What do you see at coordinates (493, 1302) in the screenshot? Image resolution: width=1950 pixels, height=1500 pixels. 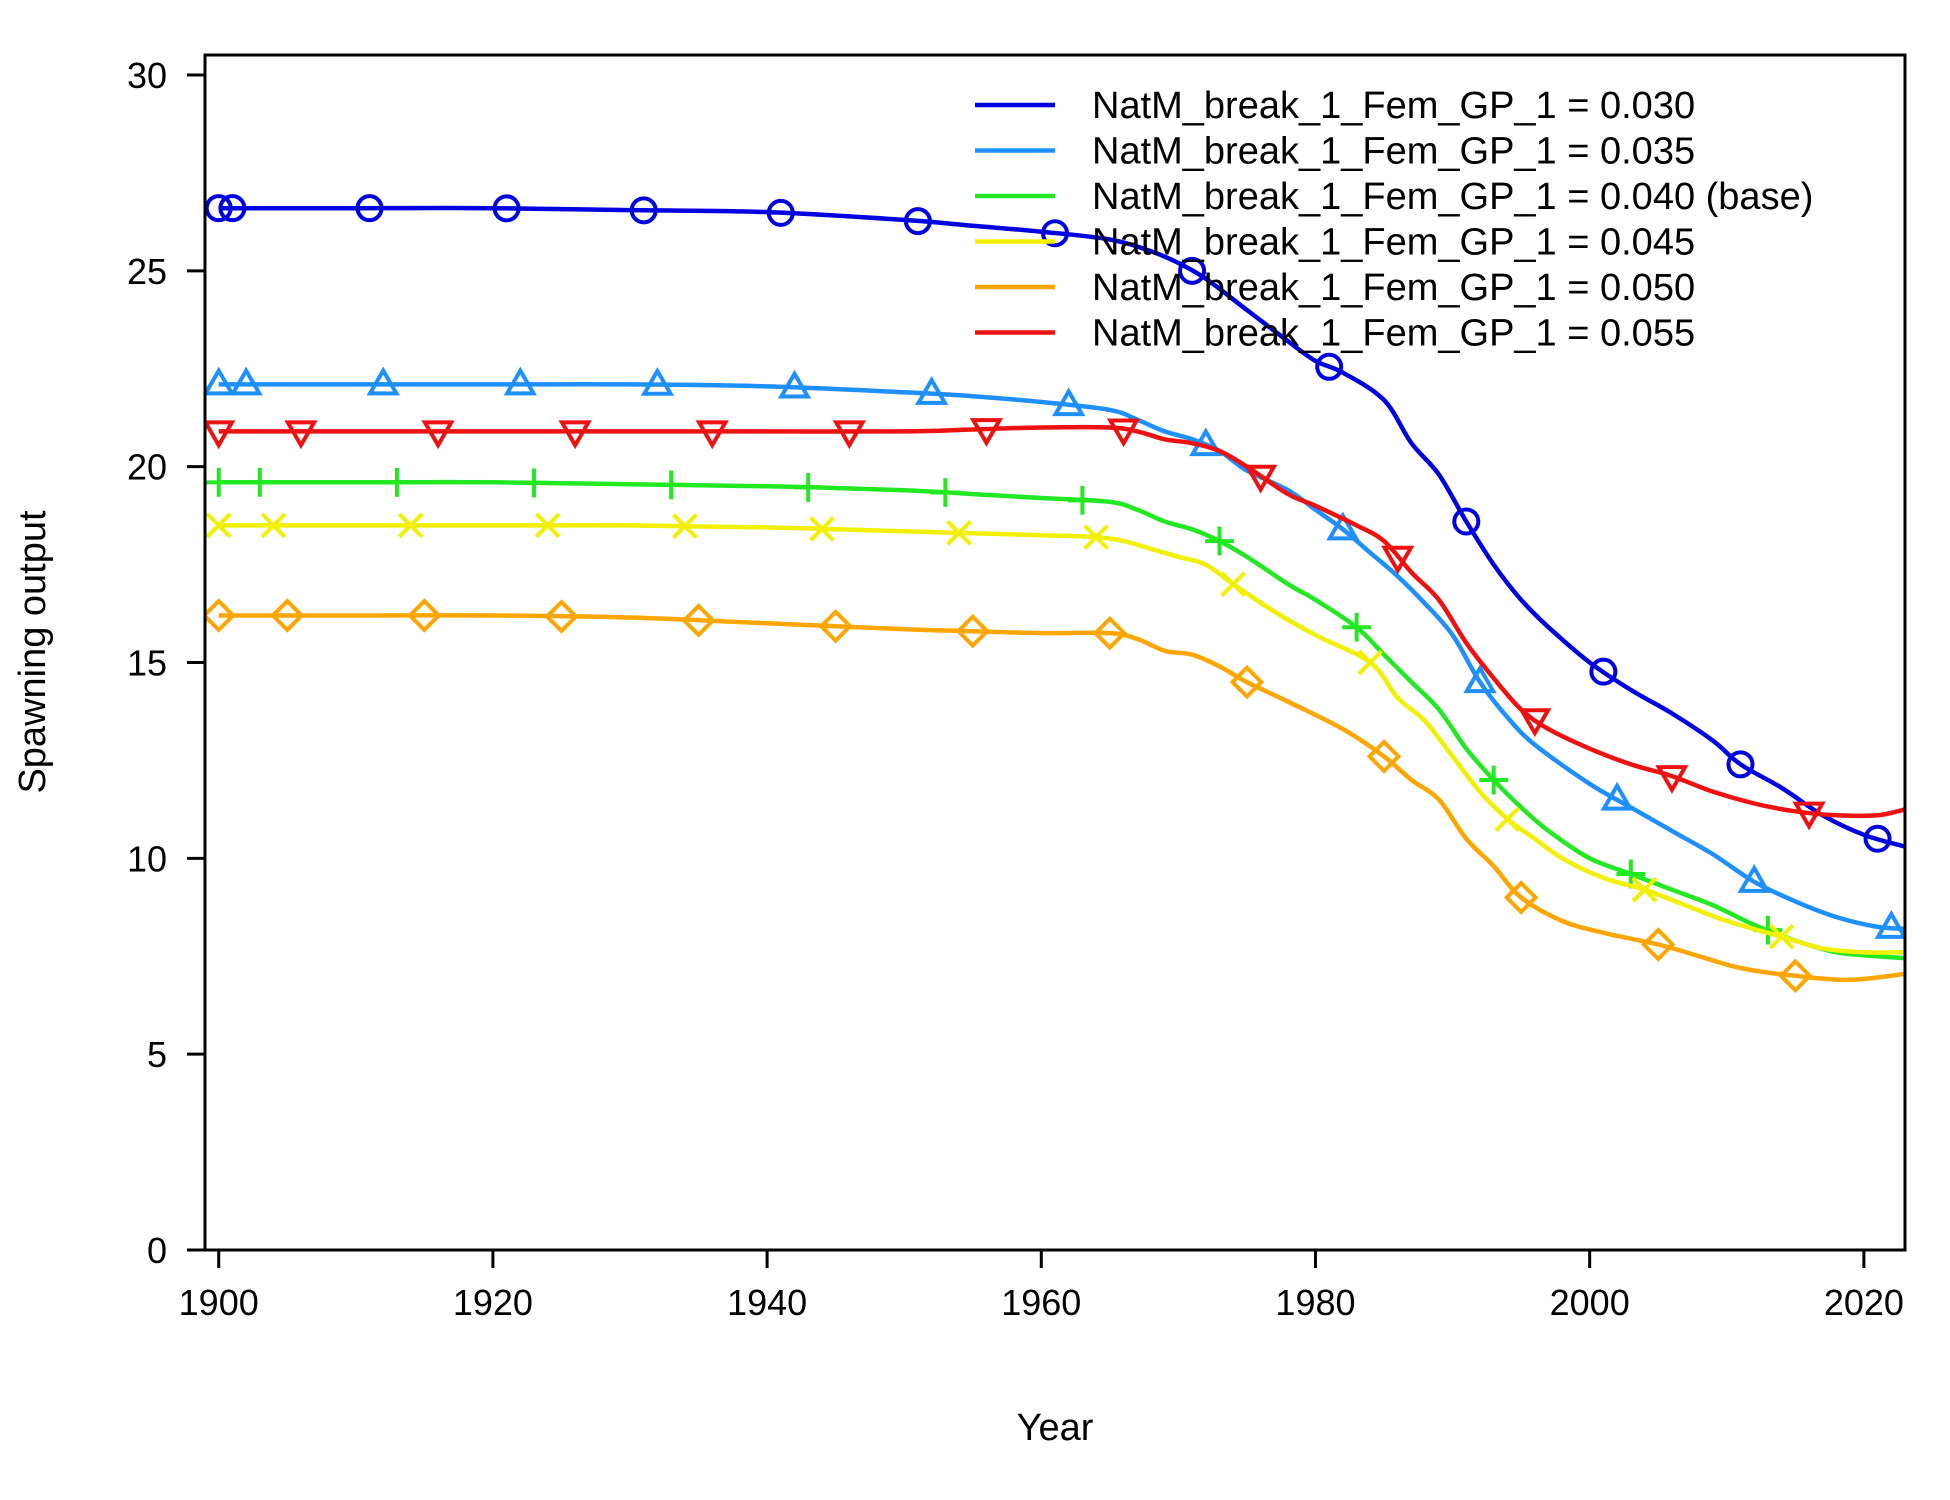 I see `x-tick-label: 1920` at bounding box center [493, 1302].